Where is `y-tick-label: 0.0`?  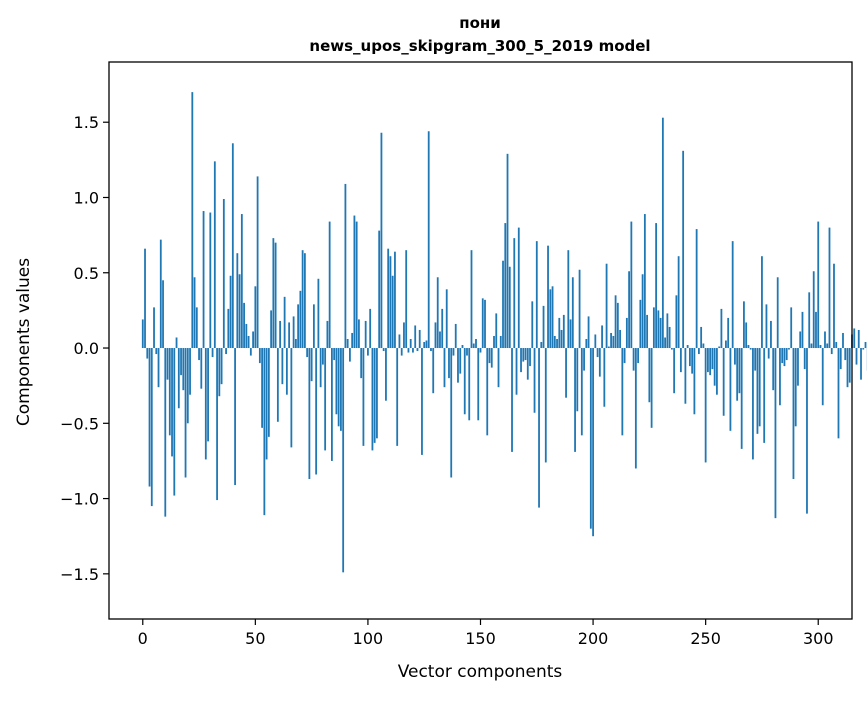 y-tick-label: 0.0 is located at coordinates (86, 348).